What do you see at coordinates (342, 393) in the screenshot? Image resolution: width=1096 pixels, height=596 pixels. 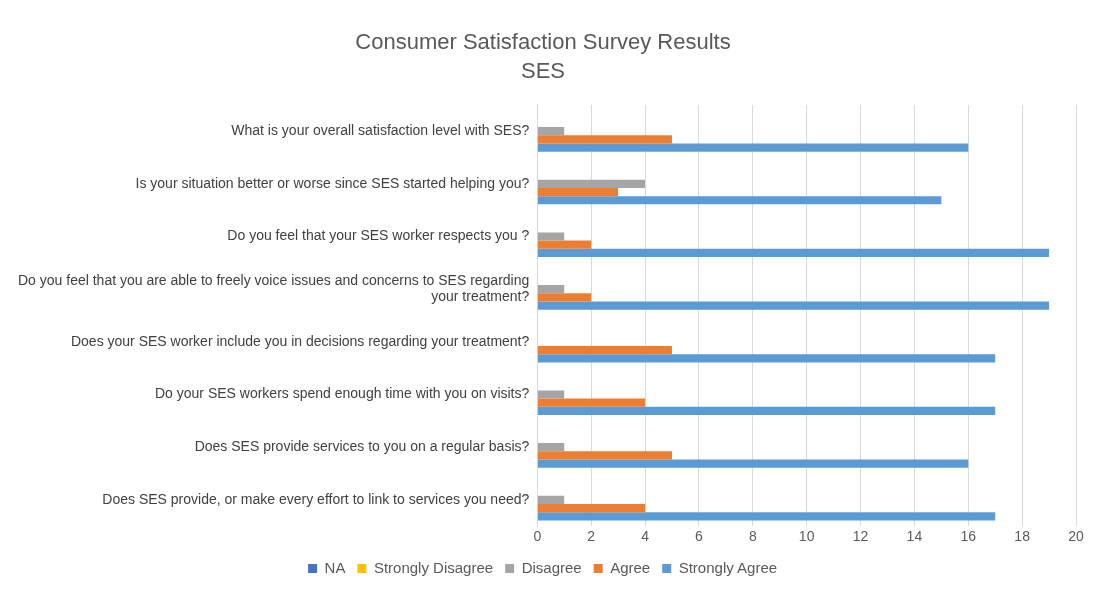 I see `y-tick-label: Do your SES workers spend enough time with you on visits?` at bounding box center [342, 393].